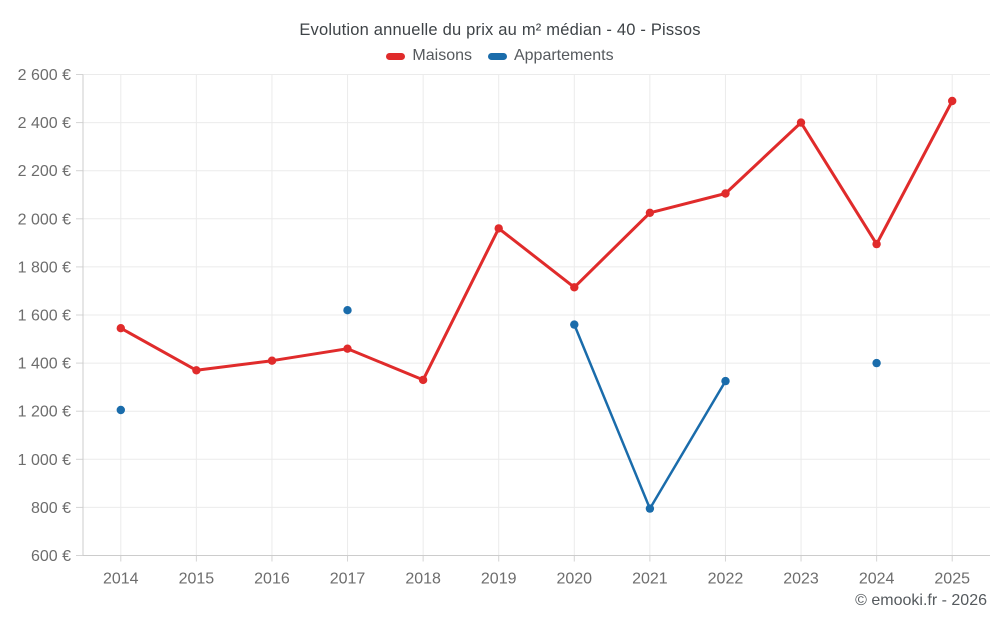 The height and width of the screenshot is (625, 1000). What do you see at coordinates (272, 579) in the screenshot?
I see `svg-text: 2016` at bounding box center [272, 579].